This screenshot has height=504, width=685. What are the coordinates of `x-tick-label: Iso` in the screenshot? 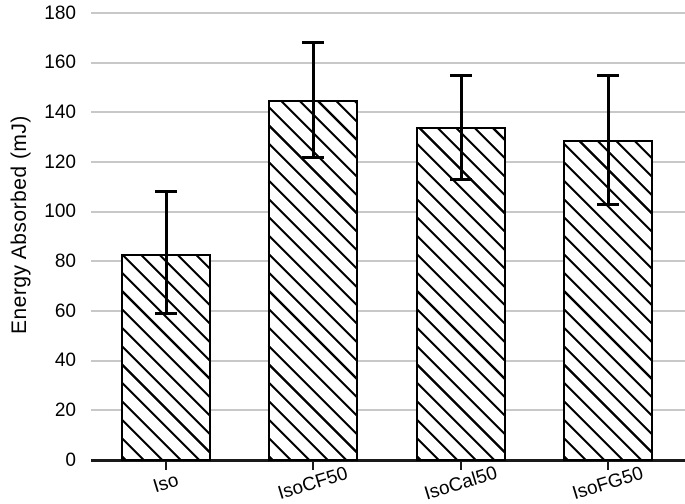 It's located at (166, 483).